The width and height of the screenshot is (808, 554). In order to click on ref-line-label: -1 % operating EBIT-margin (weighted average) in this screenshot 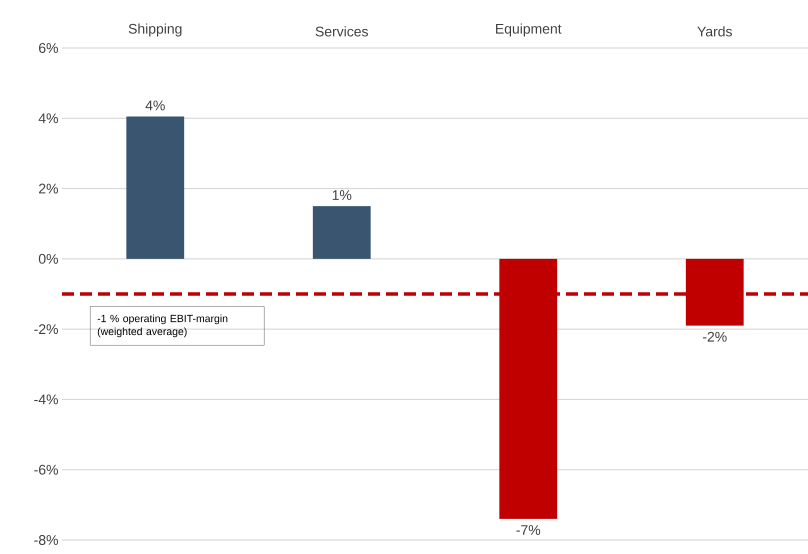, I will do `click(163, 326)`.